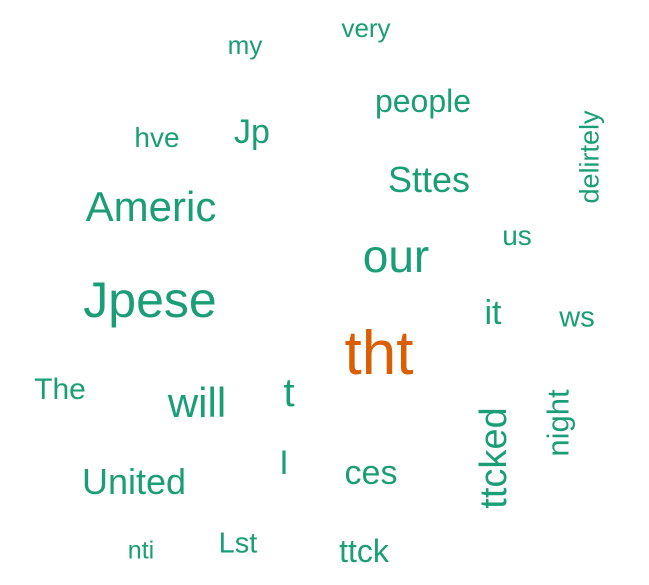 The width and height of the screenshot is (649, 585). What do you see at coordinates (157, 137) in the screenshot?
I see `word-hve: hve` at bounding box center [157, 137].